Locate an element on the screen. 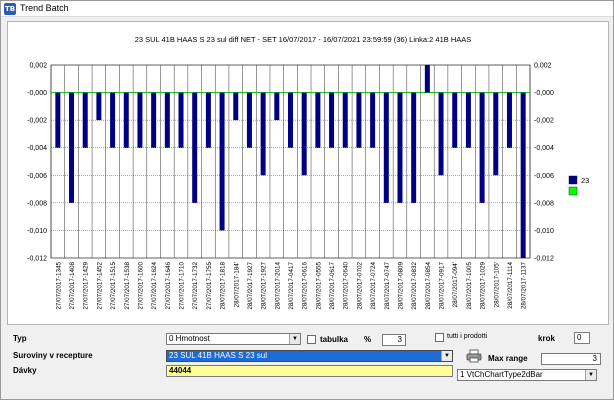  x-tick-label: 28/07/2017-0724 is located at coordinates (373, 286).